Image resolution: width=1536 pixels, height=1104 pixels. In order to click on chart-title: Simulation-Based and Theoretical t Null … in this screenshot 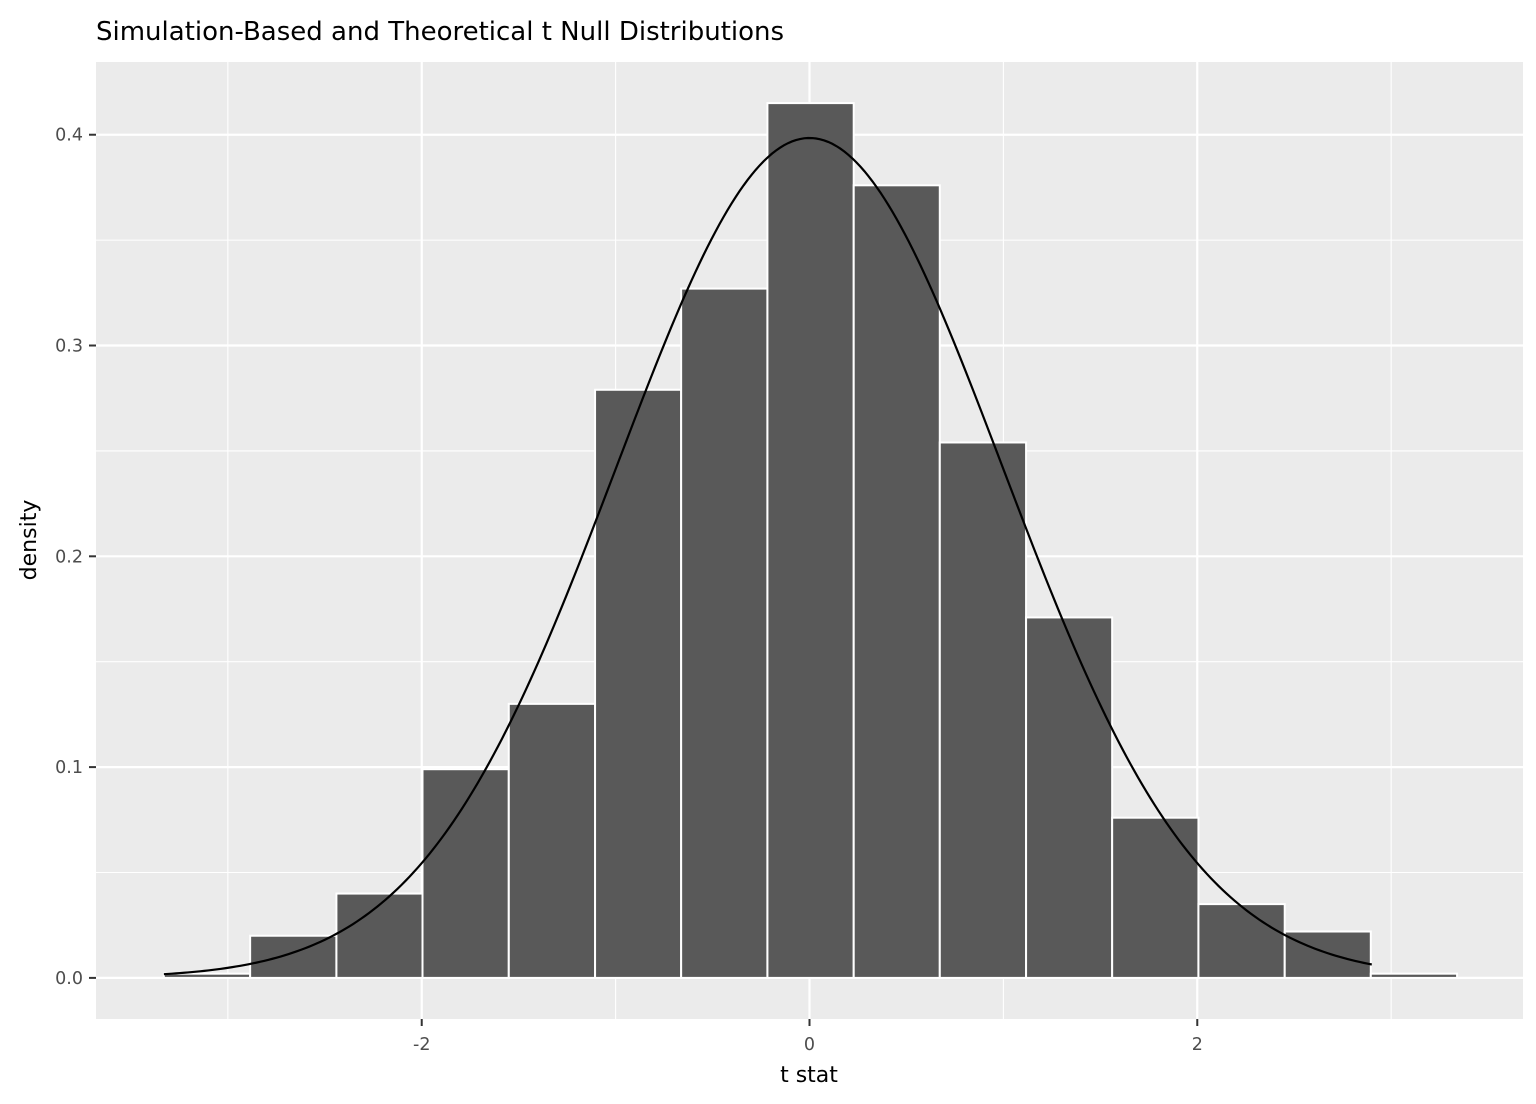, I will do `click(440, 32)`.